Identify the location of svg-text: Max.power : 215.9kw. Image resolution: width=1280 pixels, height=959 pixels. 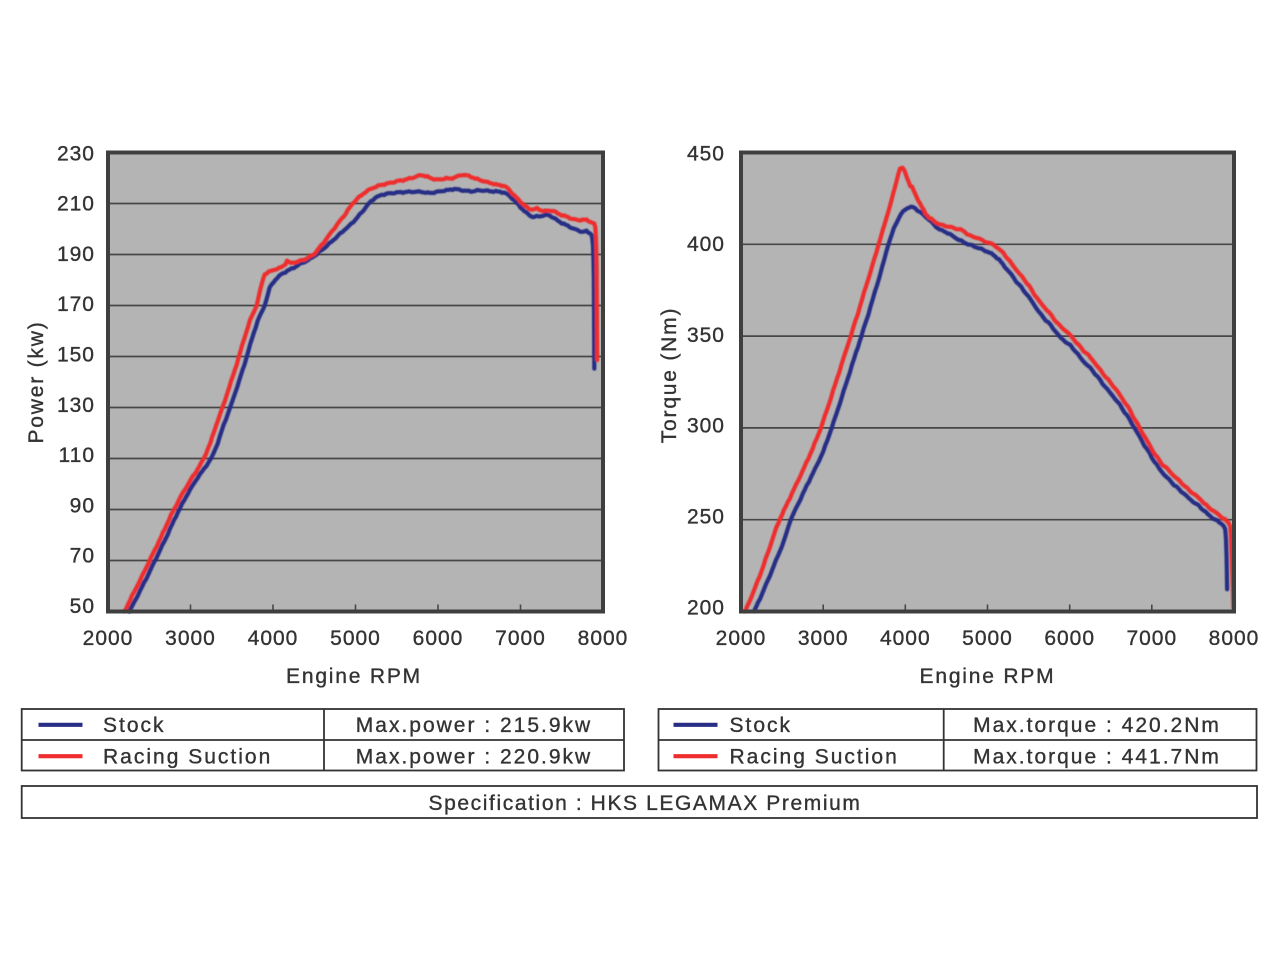
(474, 725).